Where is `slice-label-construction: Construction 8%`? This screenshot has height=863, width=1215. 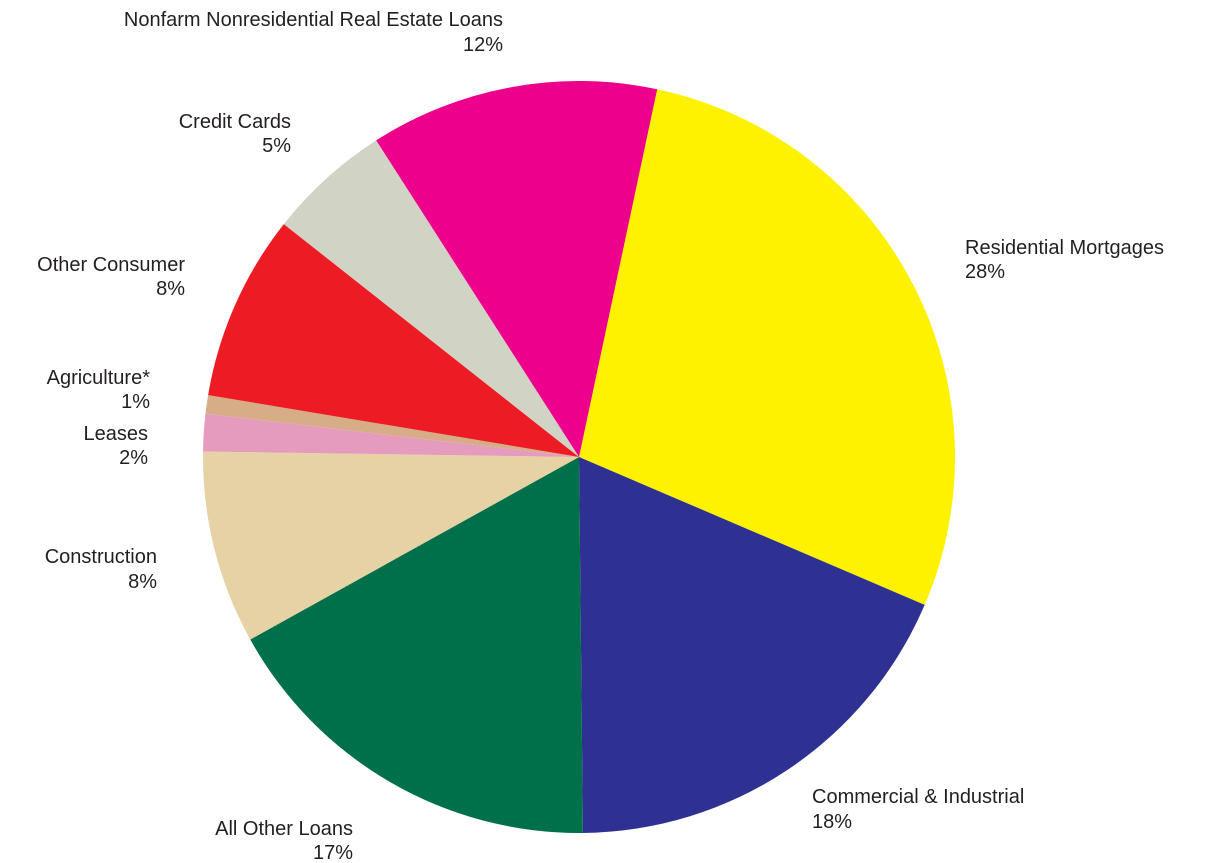
slice-label-construction: Construction 8% is located at coordinates (101, 569).